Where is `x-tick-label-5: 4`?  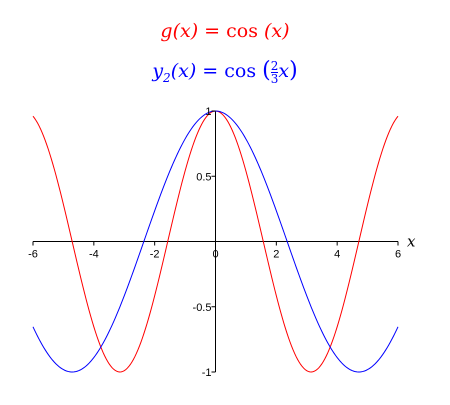 x-tick-label-5: 4 is located at coordinates (337, 255).